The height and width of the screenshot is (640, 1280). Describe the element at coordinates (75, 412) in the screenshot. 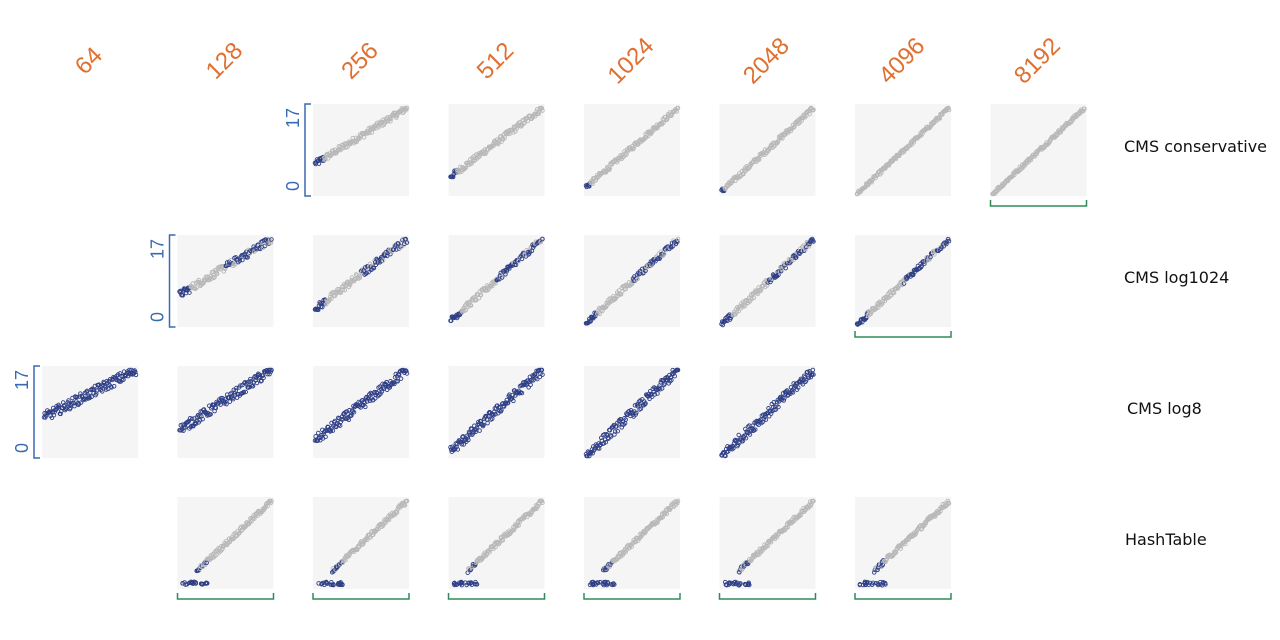

I see `panel-cms-log8-64: 17 0` at that location.